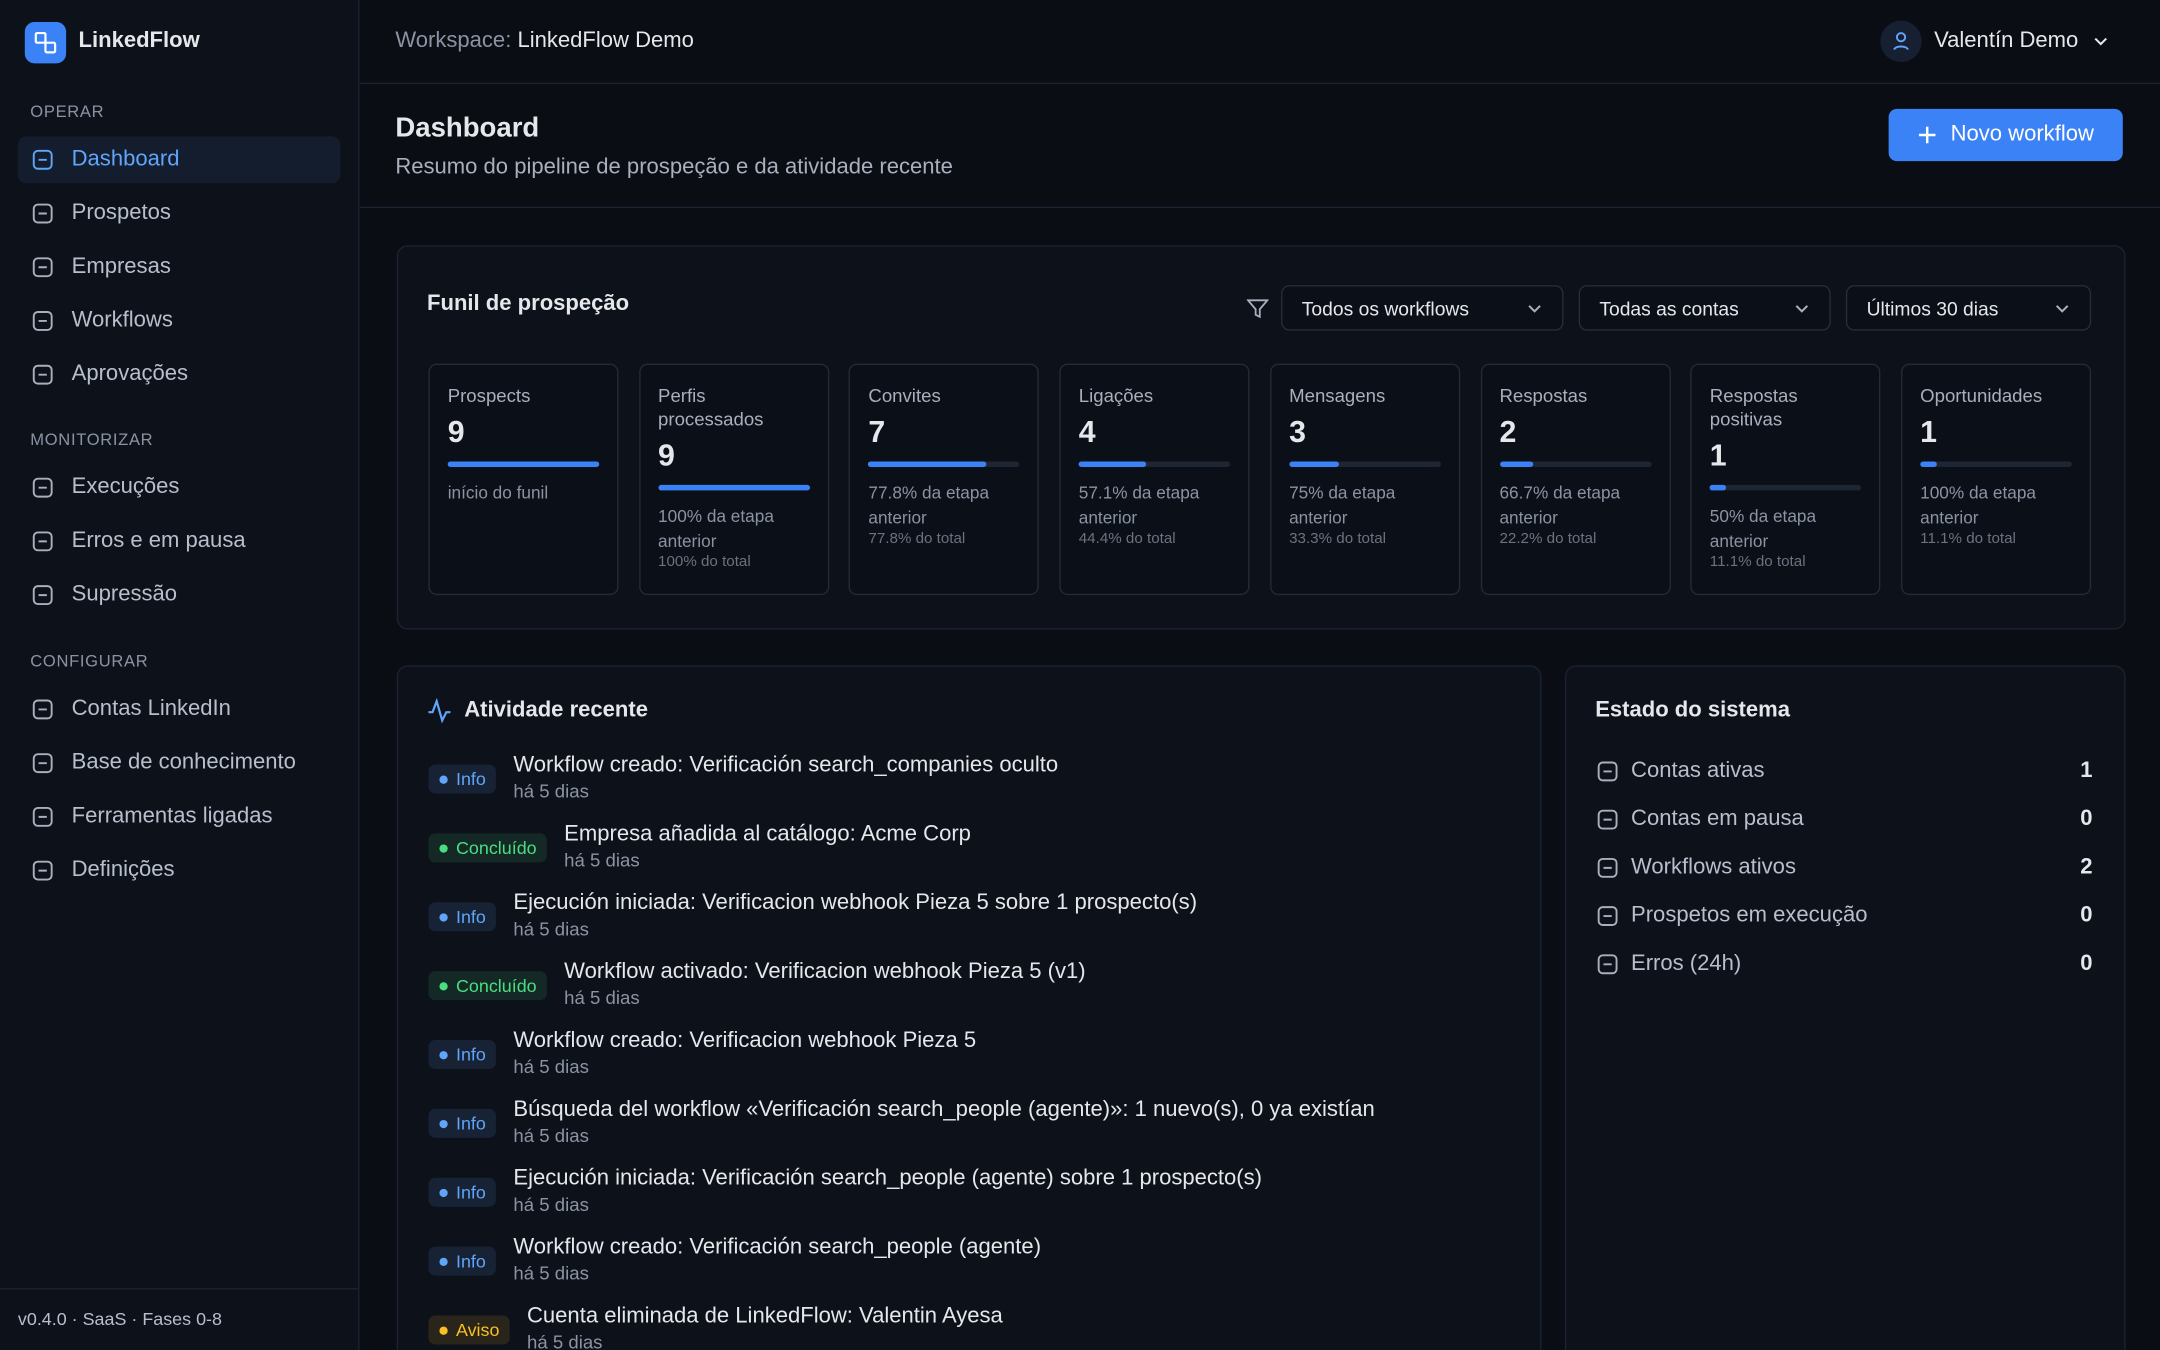 This screenshot has width=2160, height=1350. Describe the element at coordinates (67, 111) in the screenshot. I see `nav-section: OPERAR` at that location.